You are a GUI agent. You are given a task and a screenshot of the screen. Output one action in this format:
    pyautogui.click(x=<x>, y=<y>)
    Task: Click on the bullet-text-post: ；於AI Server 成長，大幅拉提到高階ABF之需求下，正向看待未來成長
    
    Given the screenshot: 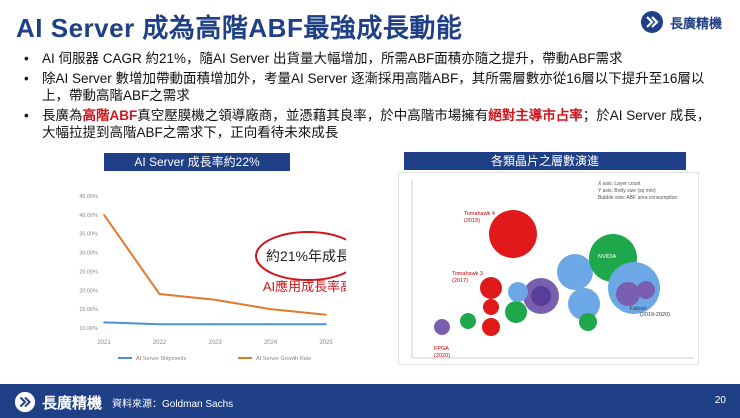 What is the action you would take?
    pyautogui.click(x=376, y=124)
    